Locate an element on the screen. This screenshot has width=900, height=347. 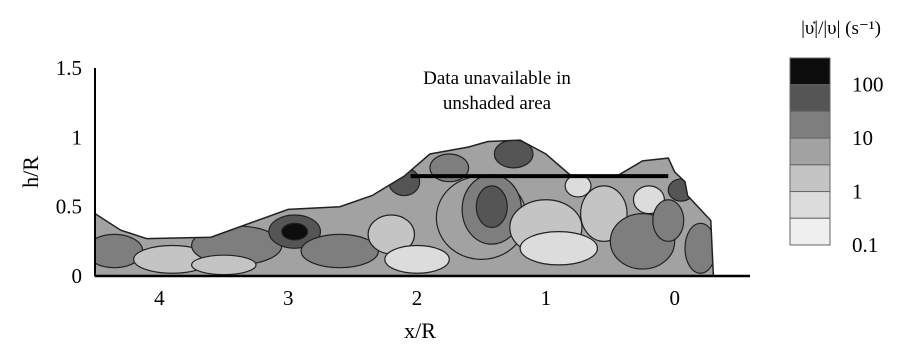
x-tick-label: 3 is located at coordinates (288, 298).